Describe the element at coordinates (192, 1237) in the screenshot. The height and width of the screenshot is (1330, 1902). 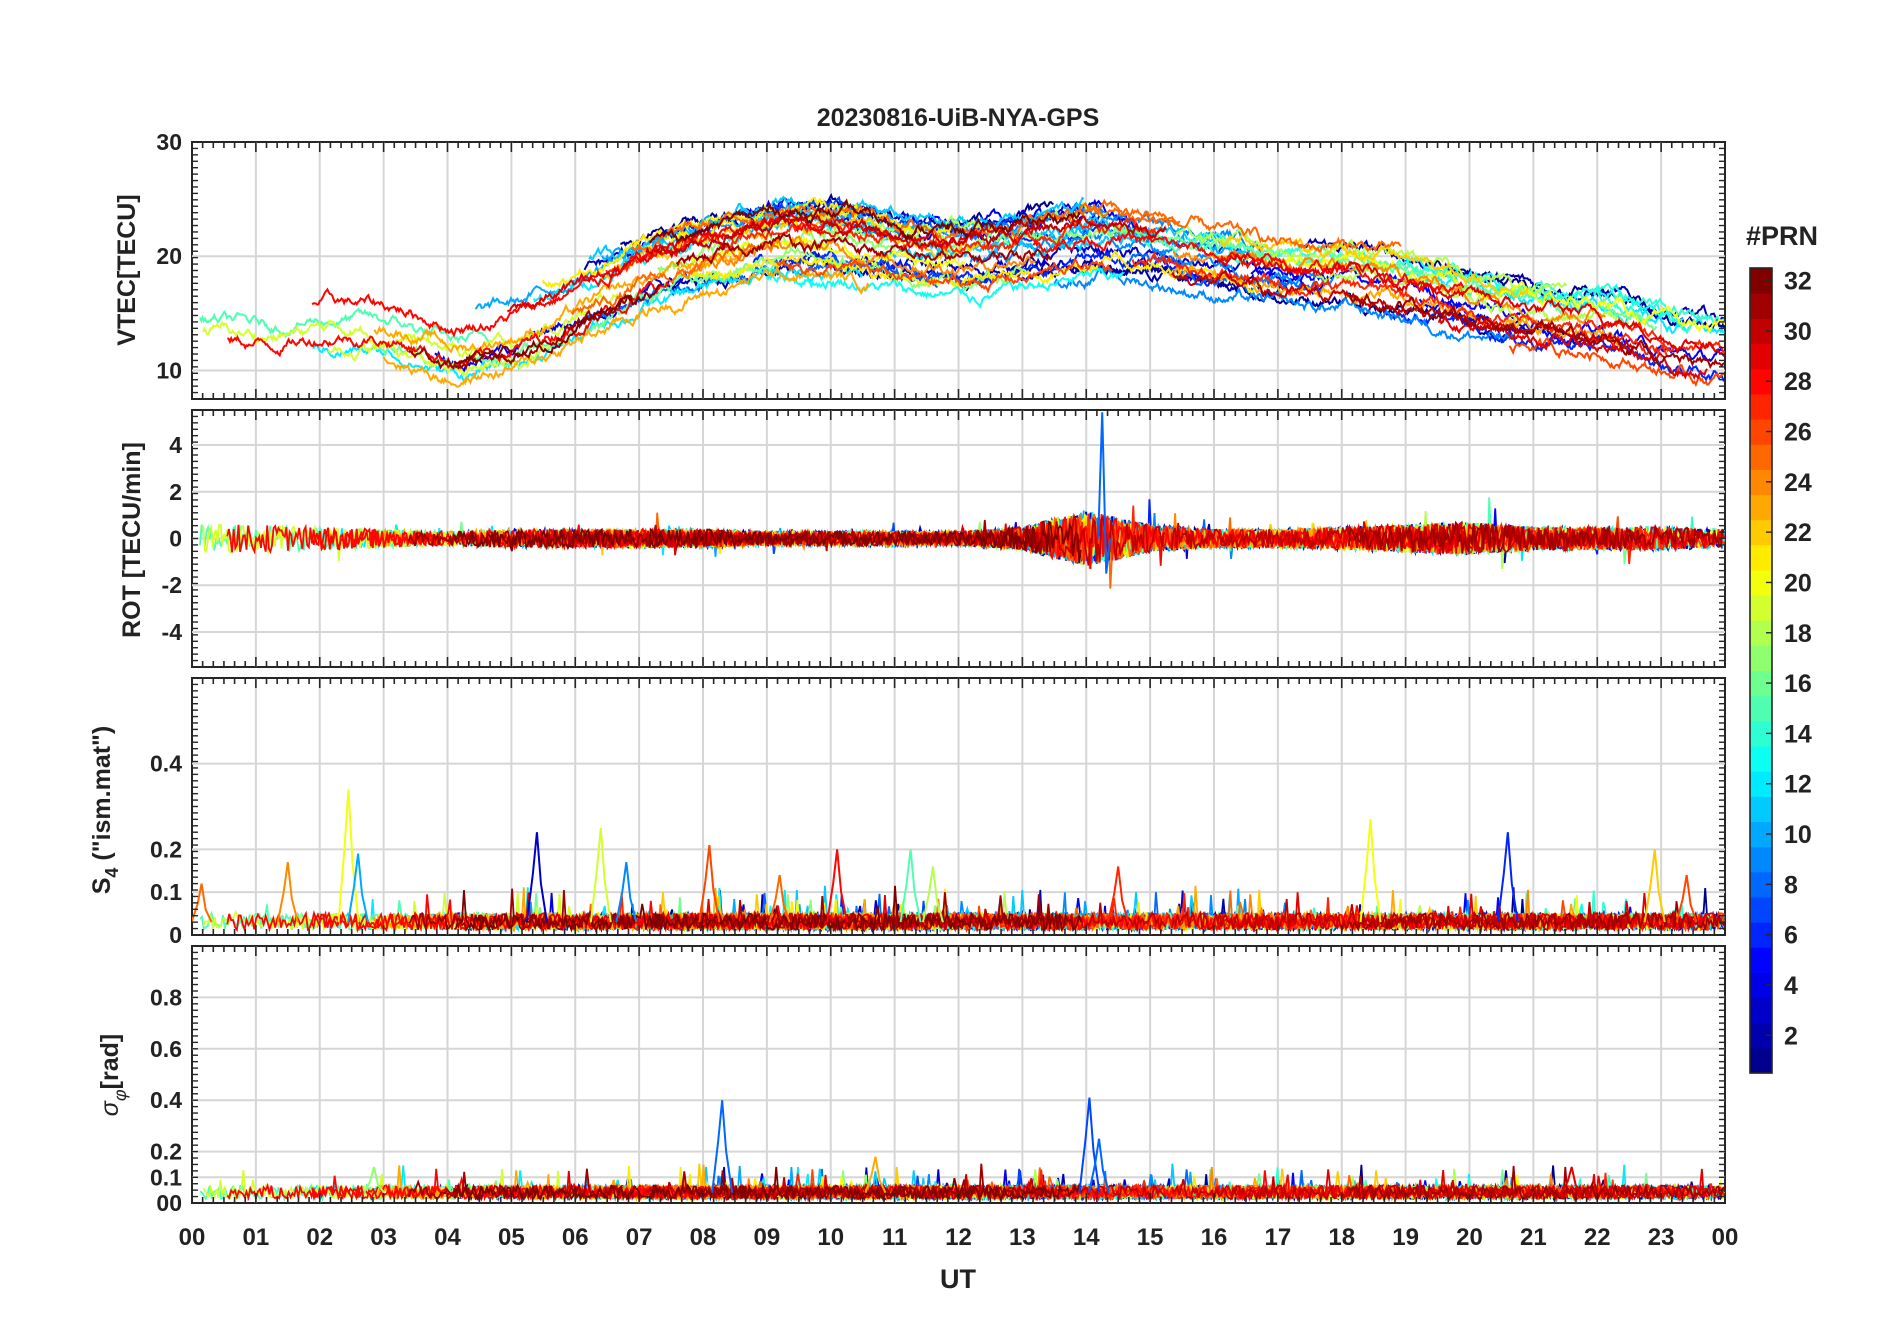
I see `xtick-label-0: 00` at that location.